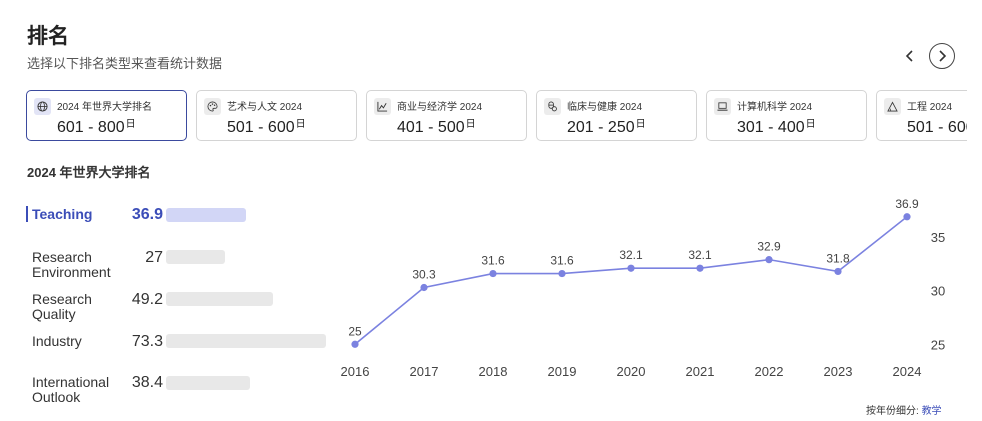  What do you see at coordinates (62, 214) in the screenshot?
I see `metric-label: Teaching` at bounding box center [62, 214].